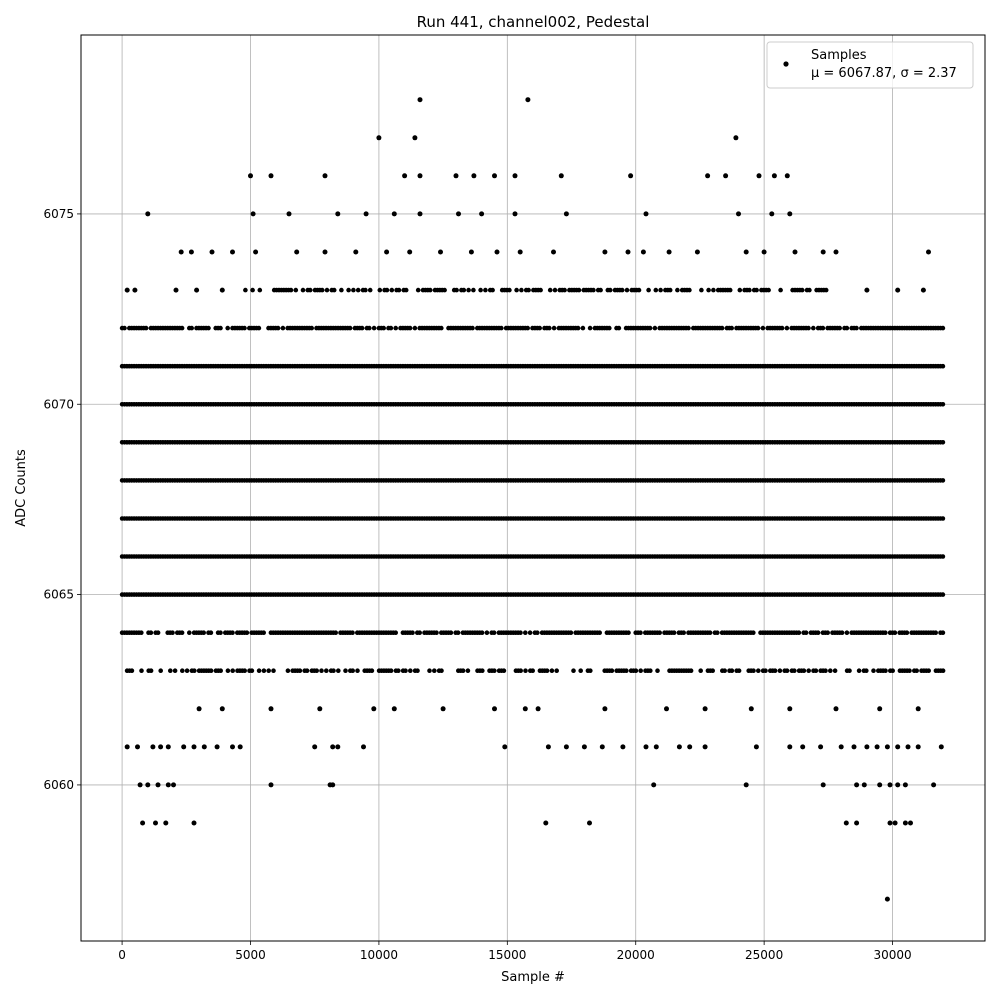  I want to click on x-tick-label: 15000, so click(507, 955).